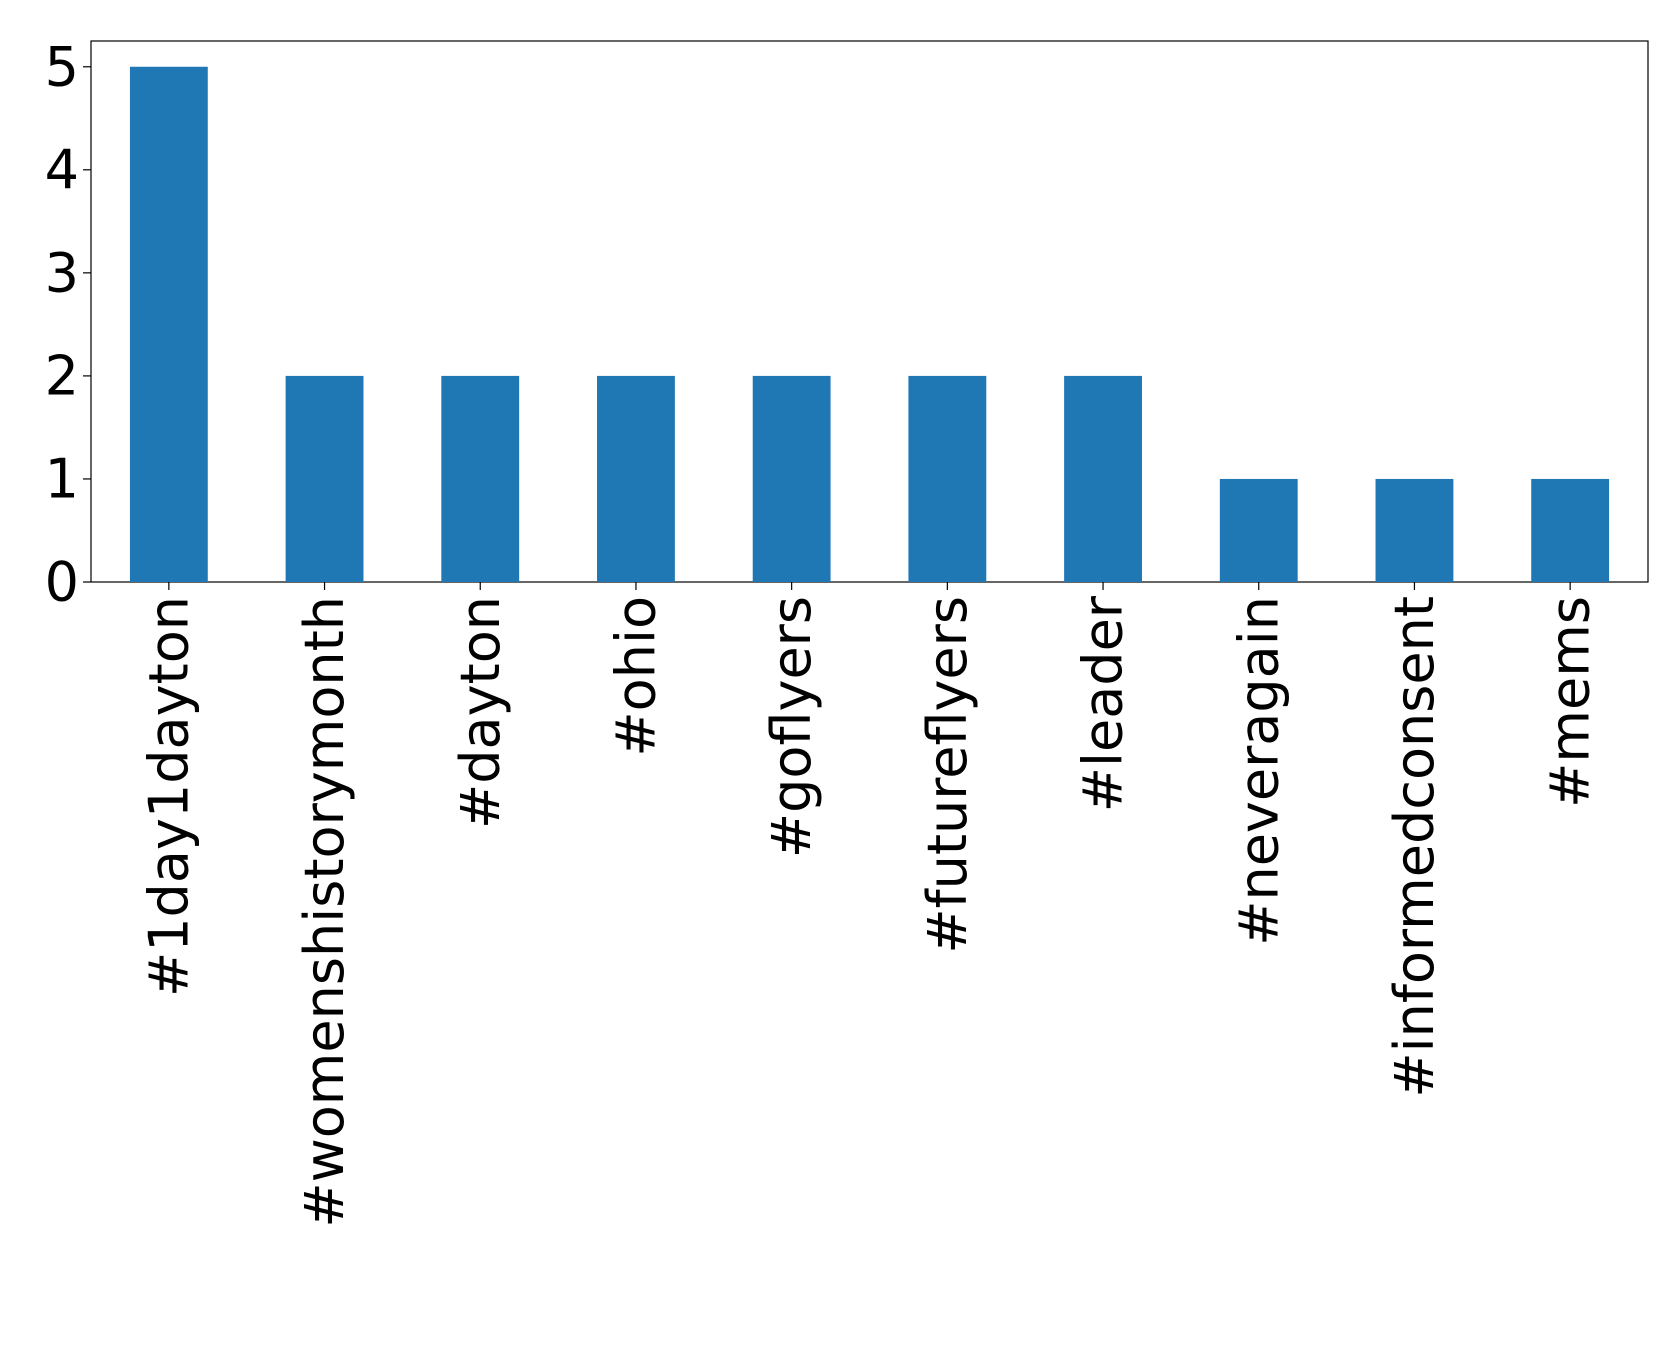 The height and width of the screenshot is (1359, 1679). What do you see at coordinates (62, 66) in the screenshot?
I see `y-tick-label: 5` at bounding box center [62, 66].